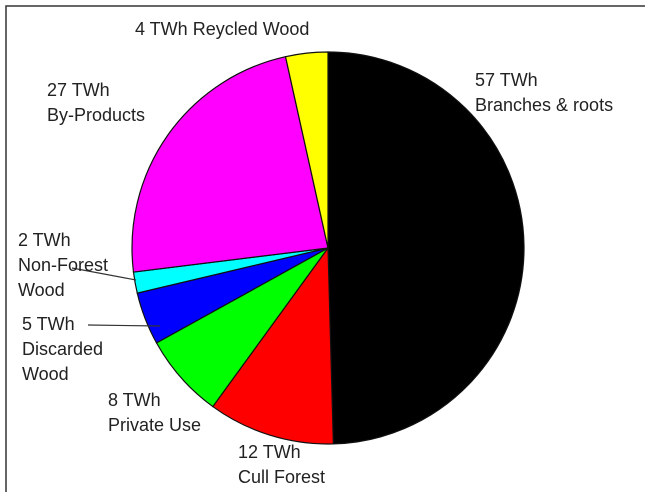  Describe the element at coordinates (63, 361) in the screenshot. I see `category-label: Discarded Wood` at that location.